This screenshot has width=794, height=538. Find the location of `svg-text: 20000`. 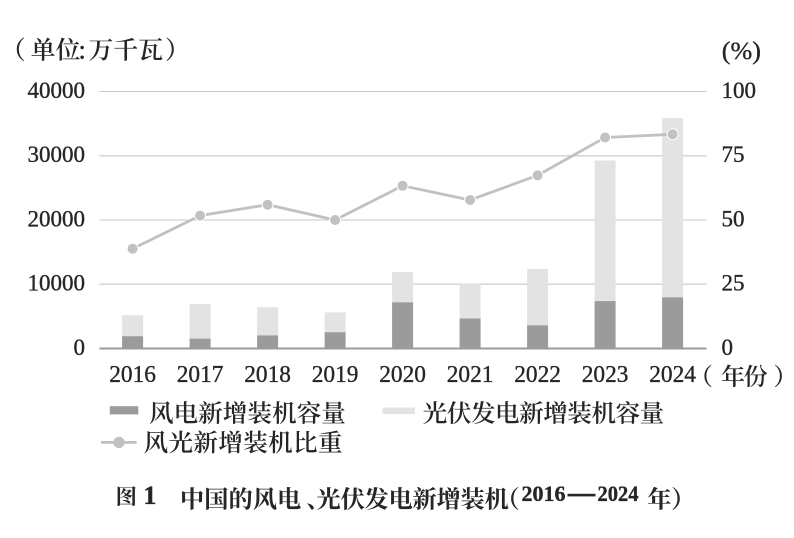

svg-text: 20000 is located at coordinates (57, 218).